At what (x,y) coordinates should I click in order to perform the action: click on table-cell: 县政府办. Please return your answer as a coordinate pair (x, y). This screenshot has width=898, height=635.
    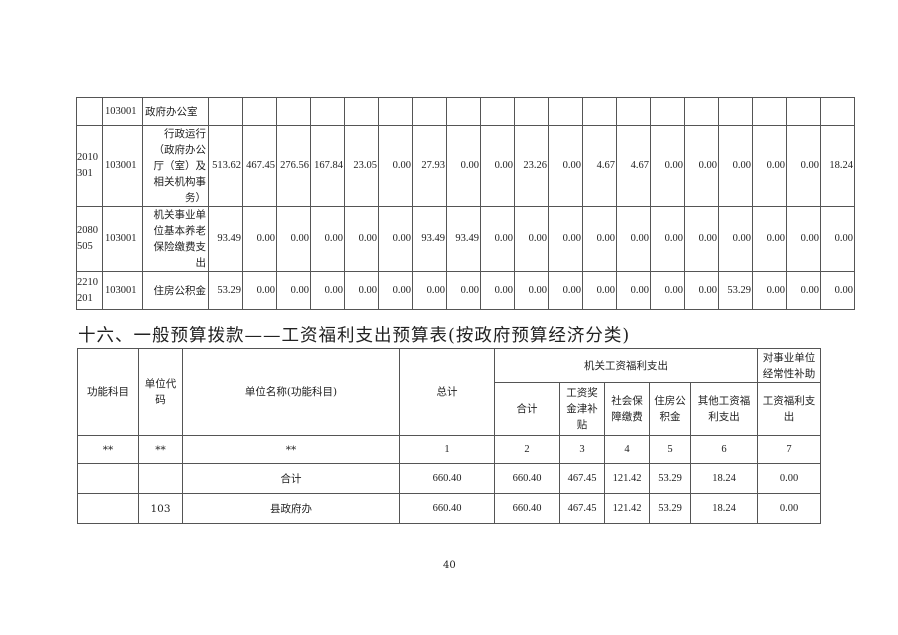
    Looking at the image, I should click on (291, 508).